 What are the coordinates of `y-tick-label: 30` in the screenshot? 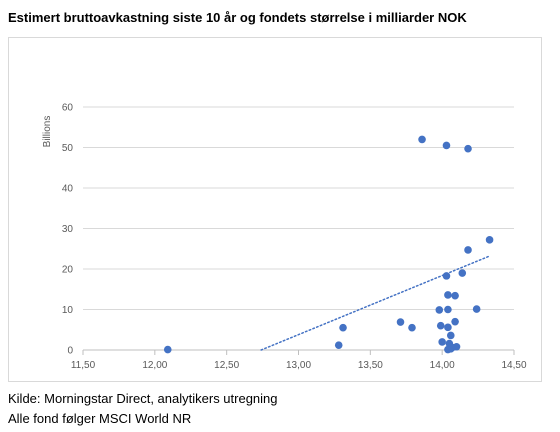 It's located at (68, 229).